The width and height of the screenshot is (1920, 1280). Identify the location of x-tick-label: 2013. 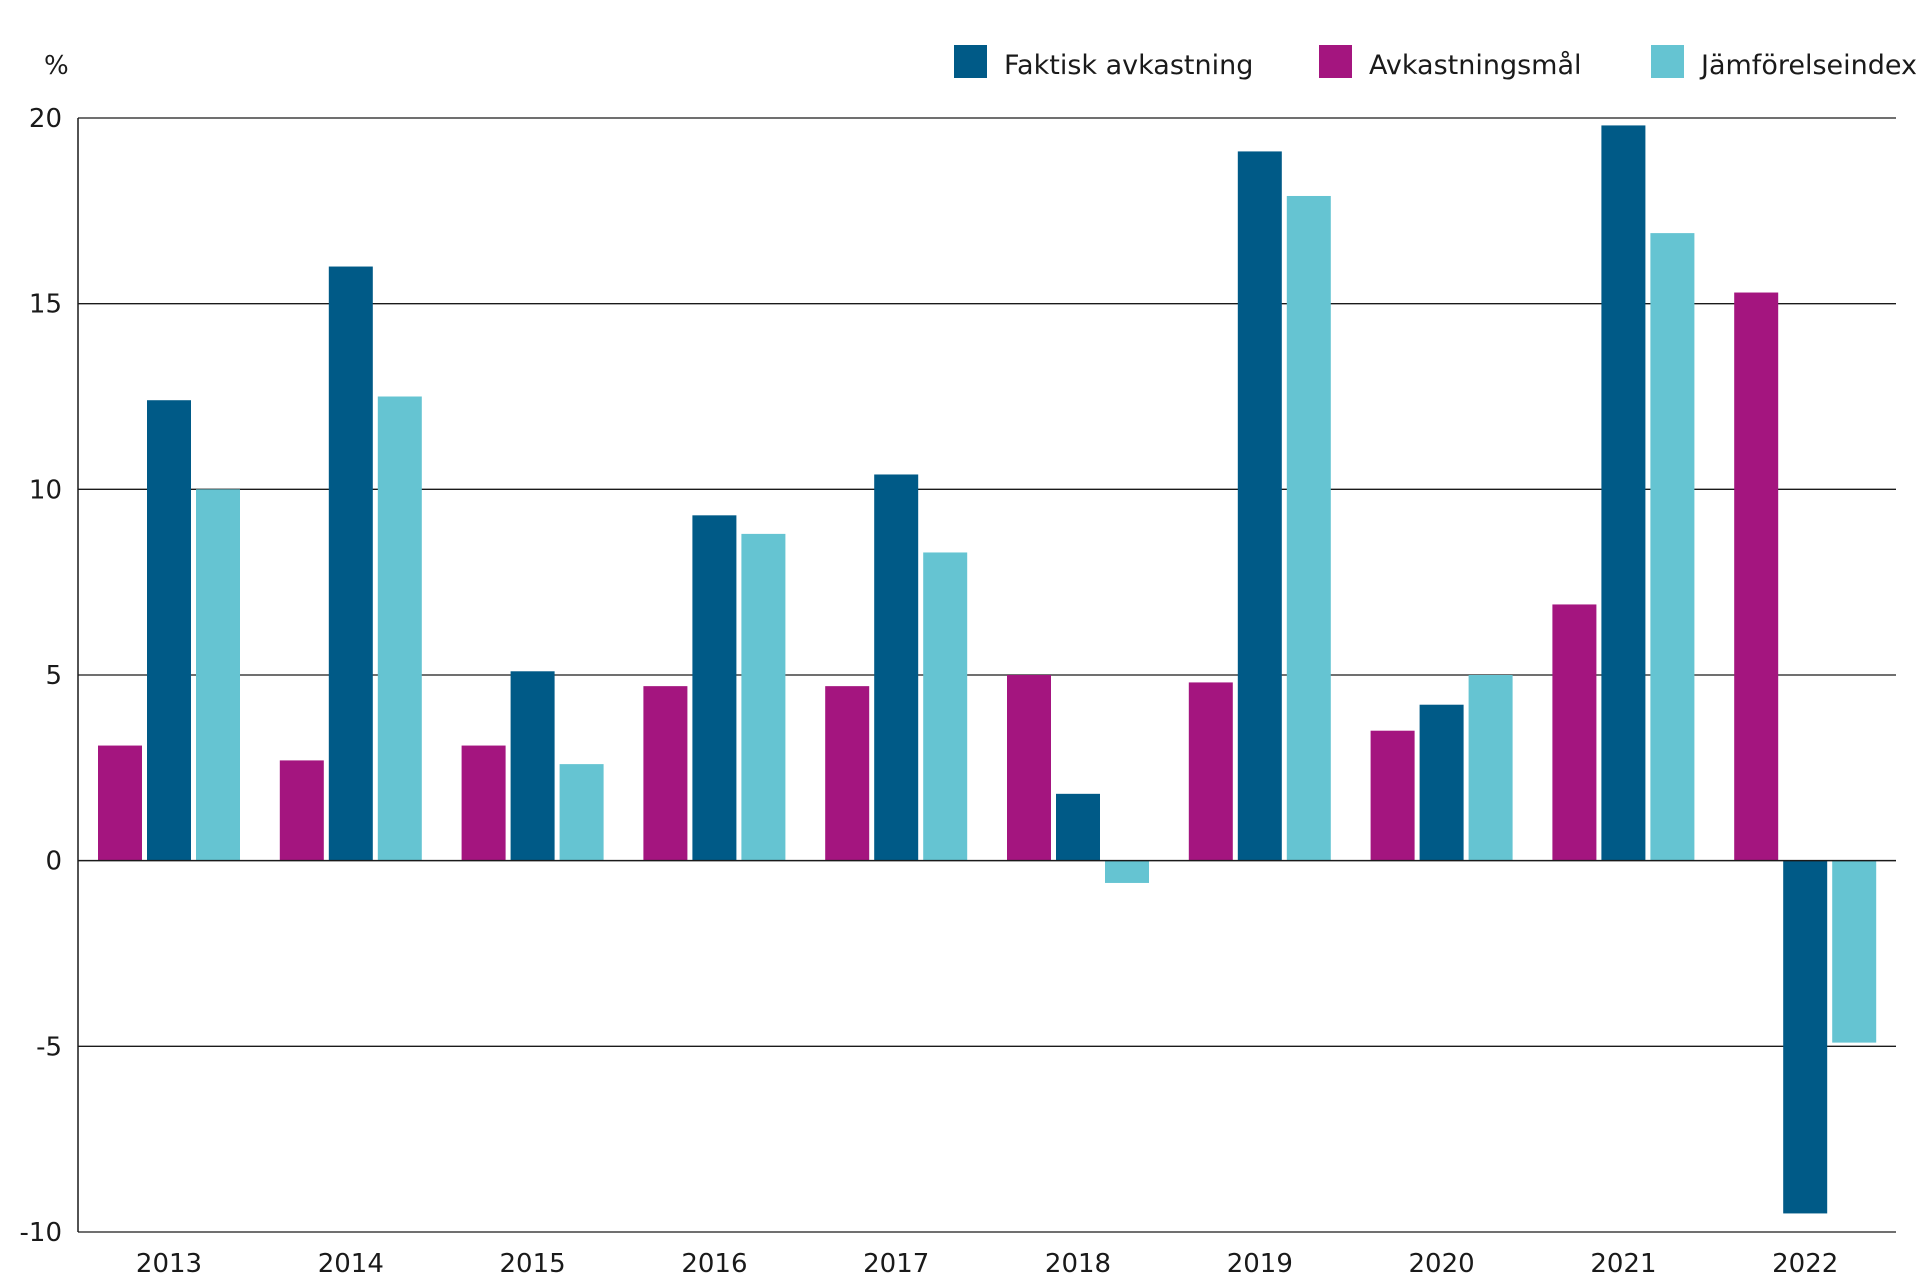
(169, 1264).